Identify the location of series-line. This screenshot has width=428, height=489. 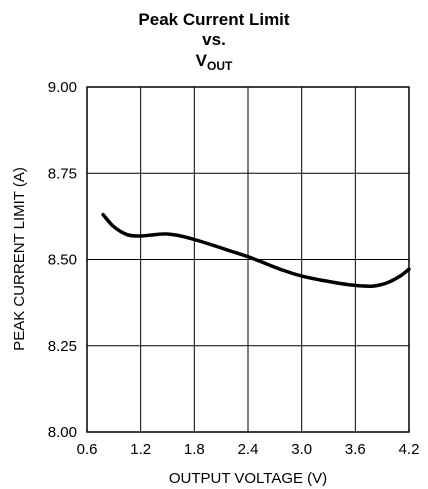
(256, 250).